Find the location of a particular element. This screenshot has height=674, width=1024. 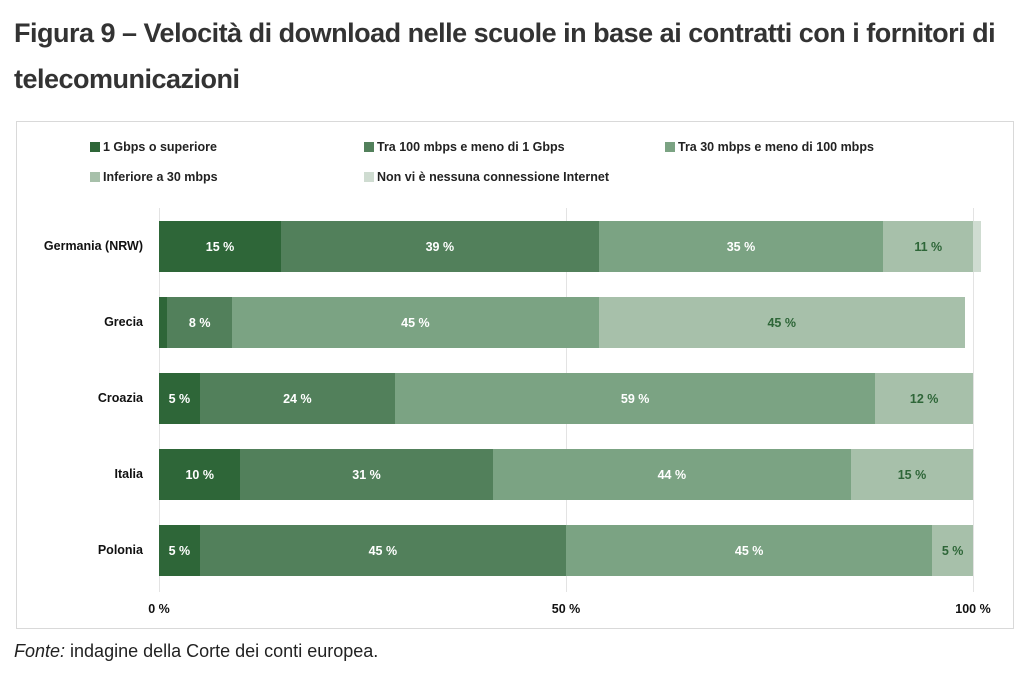

legend-item: 1 Gbps o superiore is located at coordinates (153, 147).